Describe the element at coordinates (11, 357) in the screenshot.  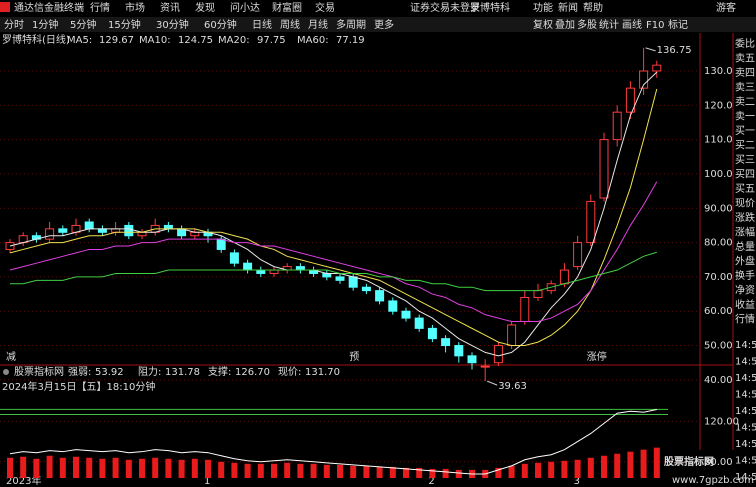
I see `signal-label: 减` at that location.